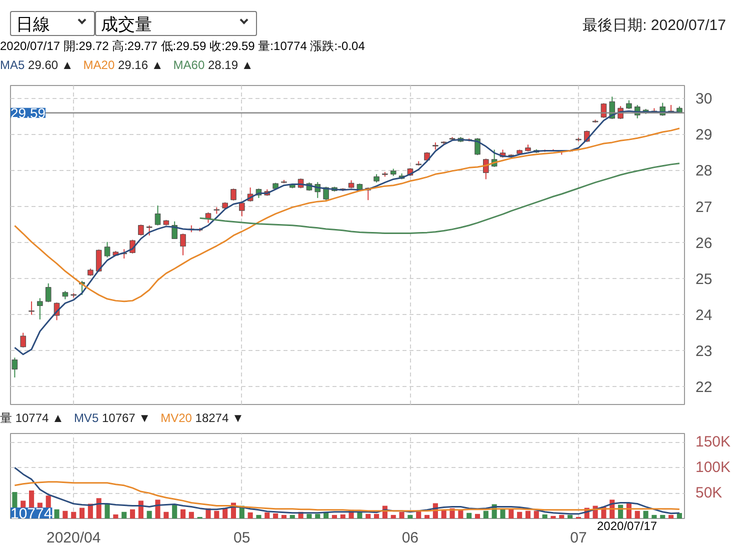 This screenshot has width=740, height=558. What do you see at coordinates (704, 207) in the screenshot?
I see `y-tick-label: 27` at bounding box center [704, 207].